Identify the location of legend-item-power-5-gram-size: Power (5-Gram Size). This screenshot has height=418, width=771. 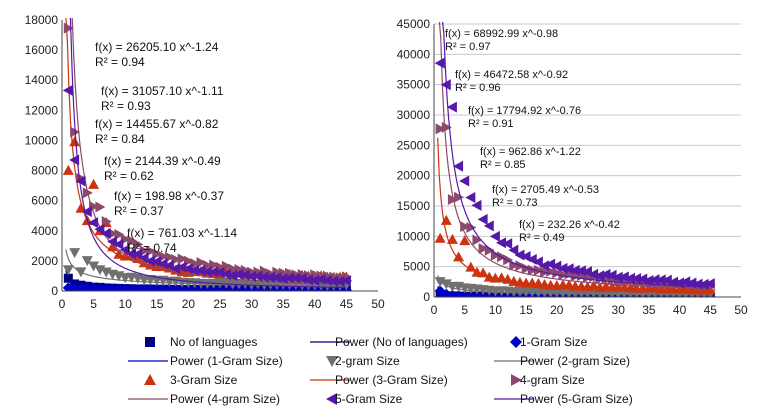
(563, 399).